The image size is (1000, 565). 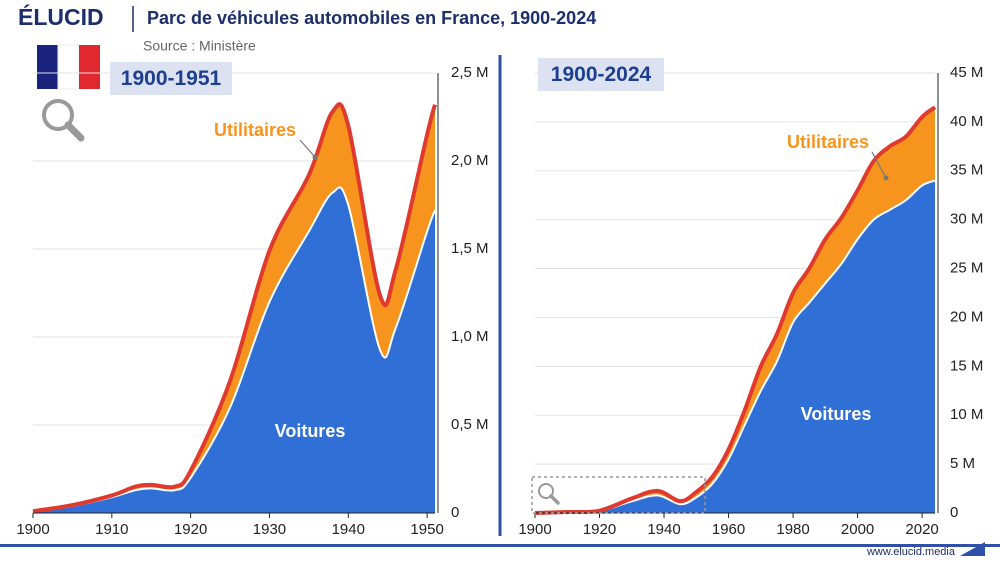 I want to click on y-tick-label: 25 M, so click(x=966, y=268).